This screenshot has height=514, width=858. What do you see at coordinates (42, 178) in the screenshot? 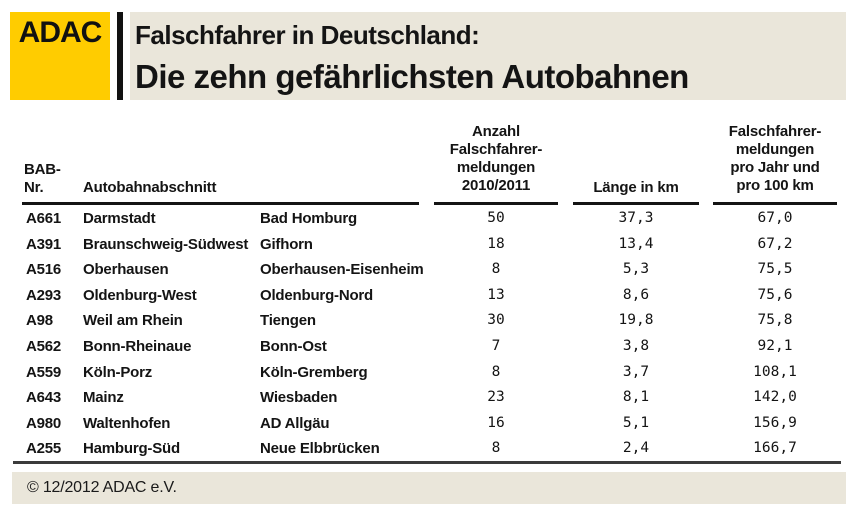
I see `column-header-bab-nr: BAB- Nr.` at bounding box center [42, 178].